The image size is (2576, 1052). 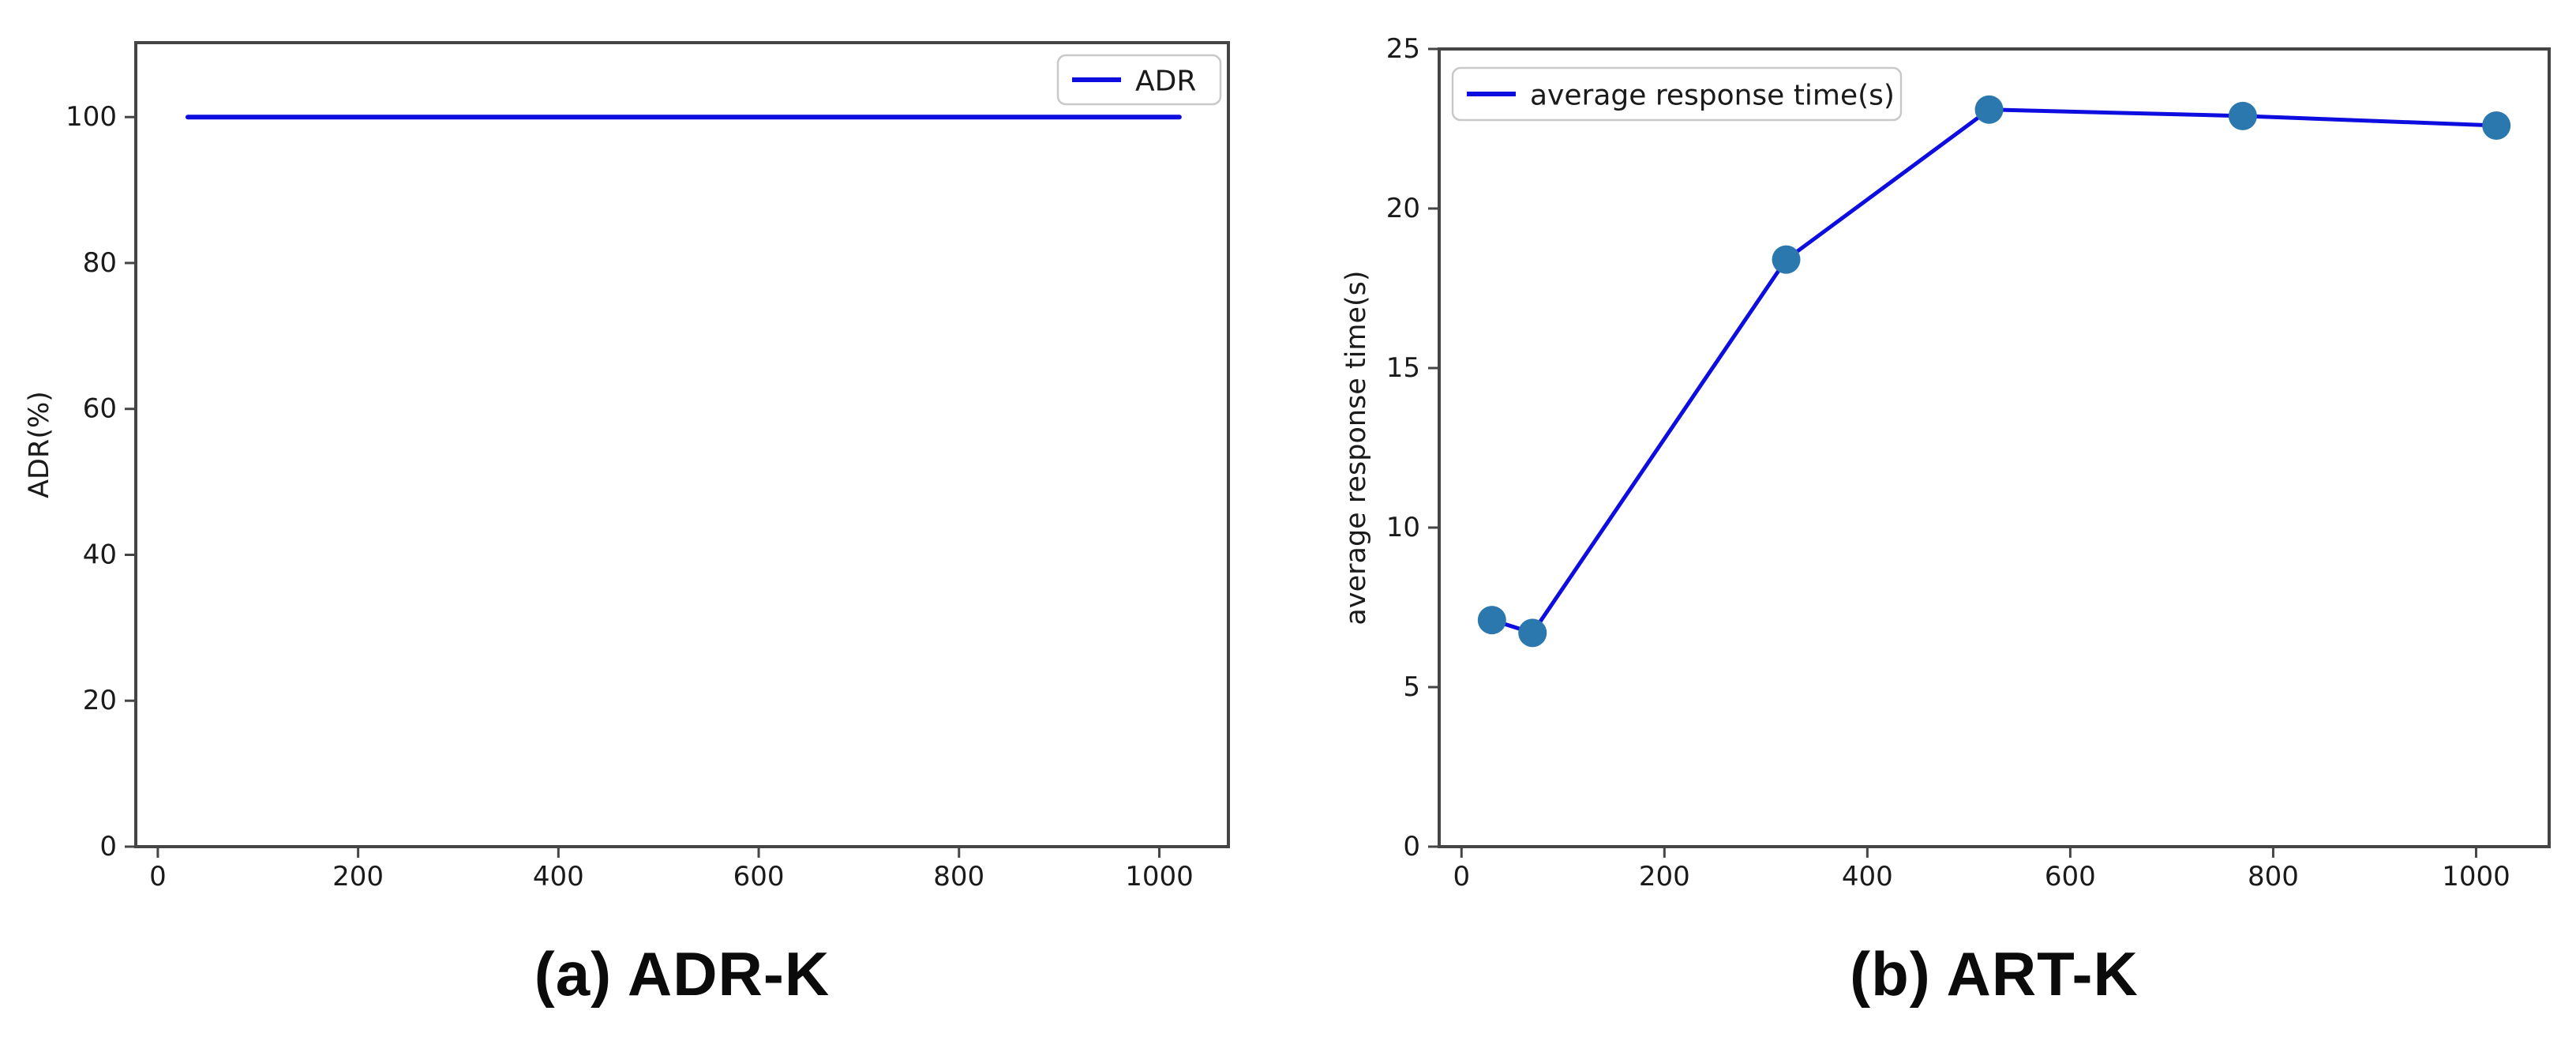 What do you see at coordinates (1712, 96) in the screenshot?
I see `legend-label: average response time(s)` at bounding box center [1712, 96].